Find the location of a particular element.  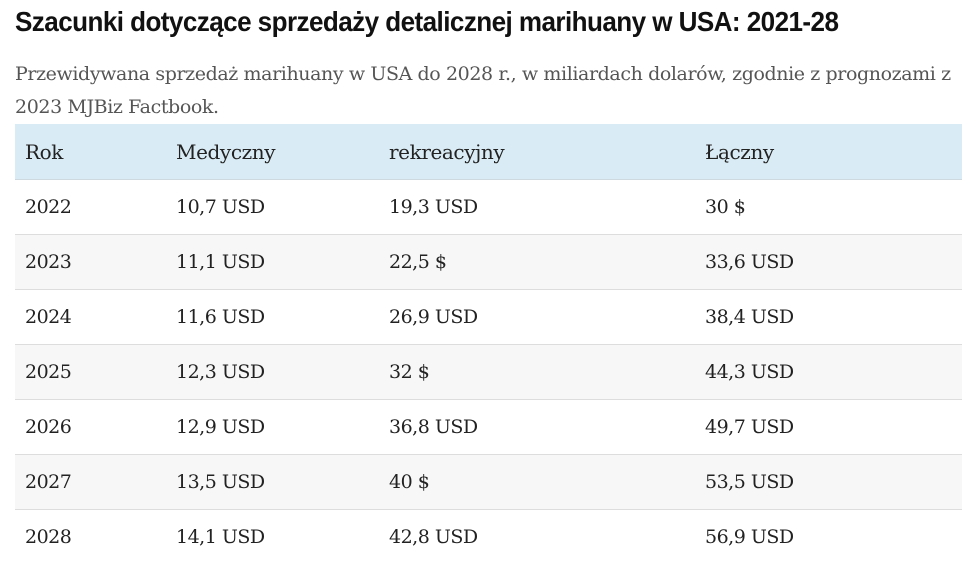

table-row: 2024 11,6 USD 26,9 USD 38,4 USD is located at coordinates (488, 317).